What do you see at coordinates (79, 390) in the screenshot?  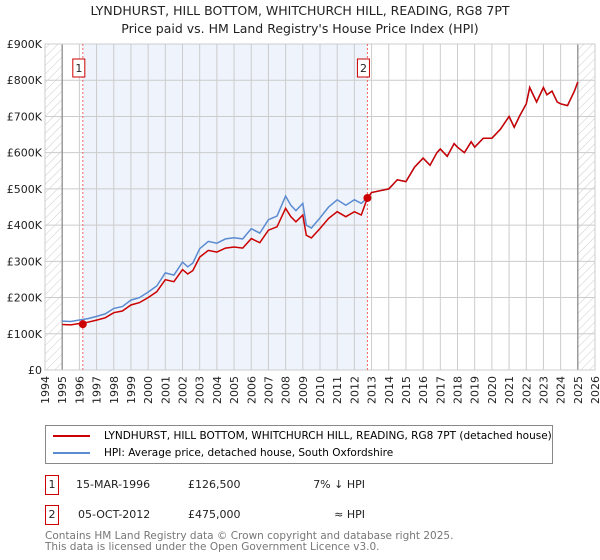 I see `x-tick-label: 1996` at bounding box center [79, 390].